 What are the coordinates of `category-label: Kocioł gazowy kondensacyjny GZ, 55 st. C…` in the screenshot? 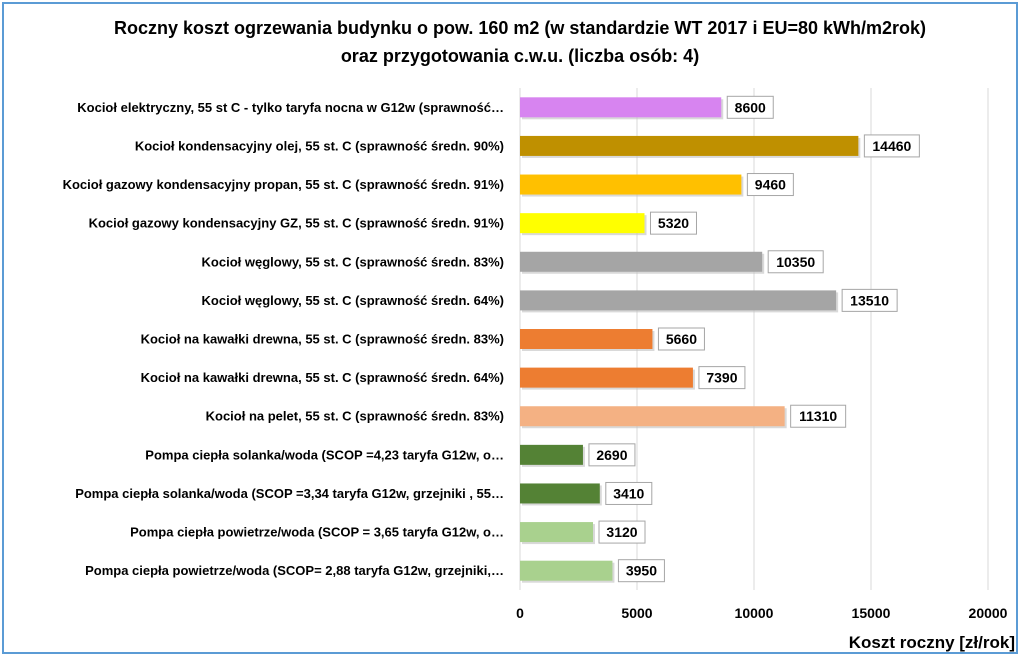 It's located at (296, 223).